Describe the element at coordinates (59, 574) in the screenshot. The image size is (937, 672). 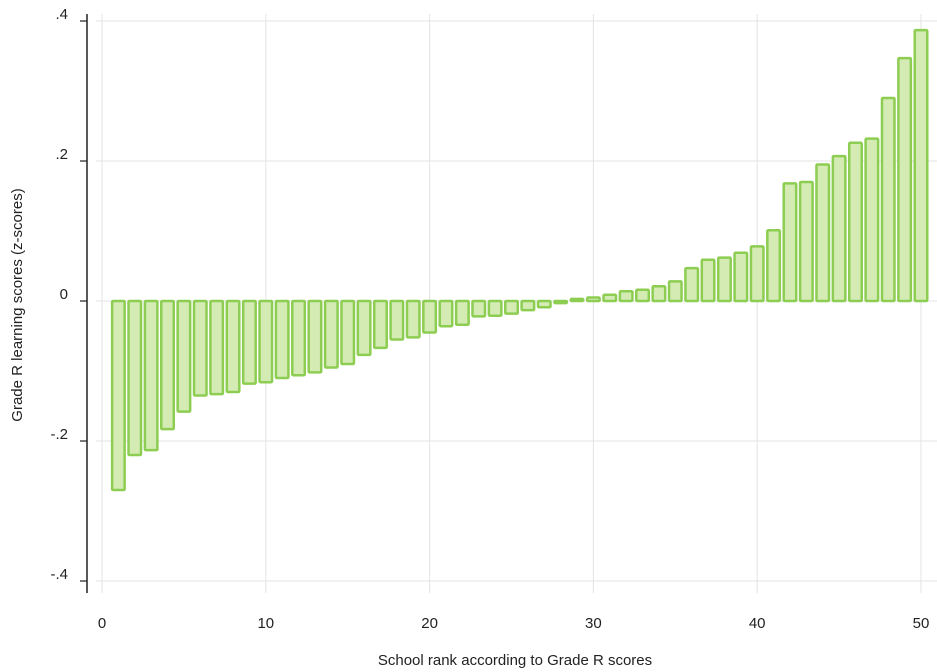
I see `y-tick-label: -.4` at that location.